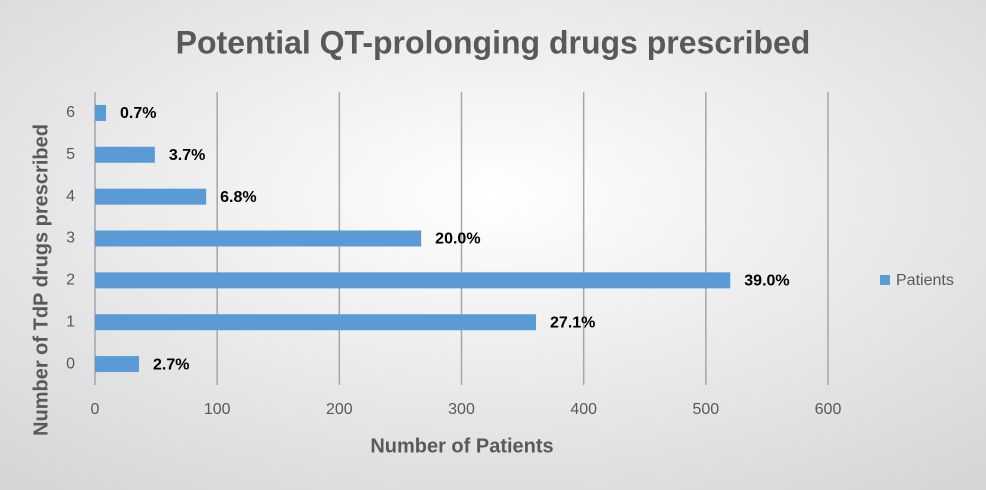 This screenshot has height=490, width=986. Describe the element at coordinates (41, 280) in the screenshot. I see `y-axis-label: Number of TdP drugs prescribed` at that location.